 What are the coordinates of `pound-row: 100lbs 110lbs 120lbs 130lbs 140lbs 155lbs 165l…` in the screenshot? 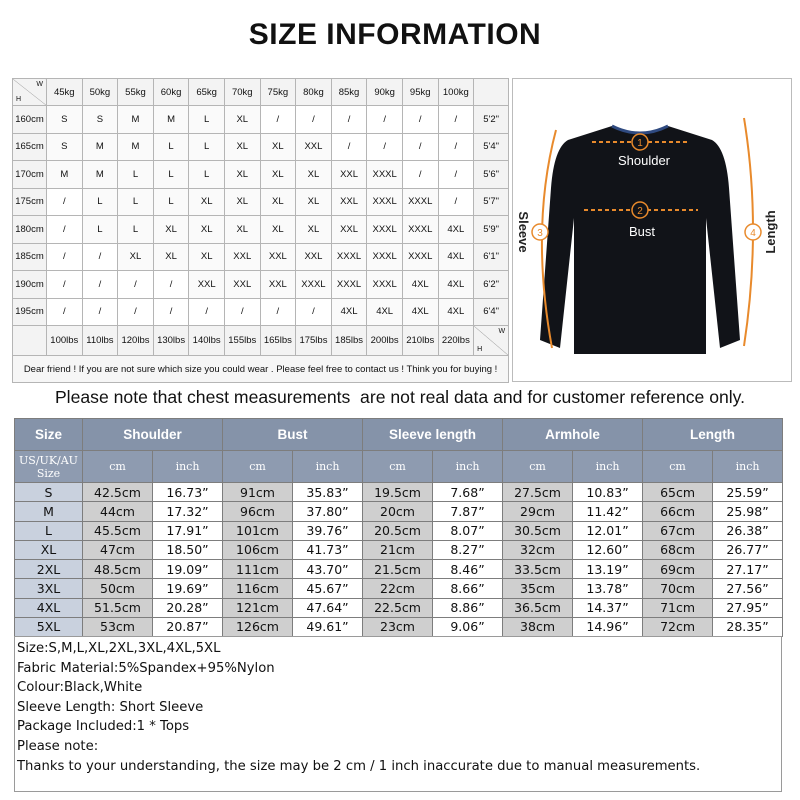 It's located at (261, 340).